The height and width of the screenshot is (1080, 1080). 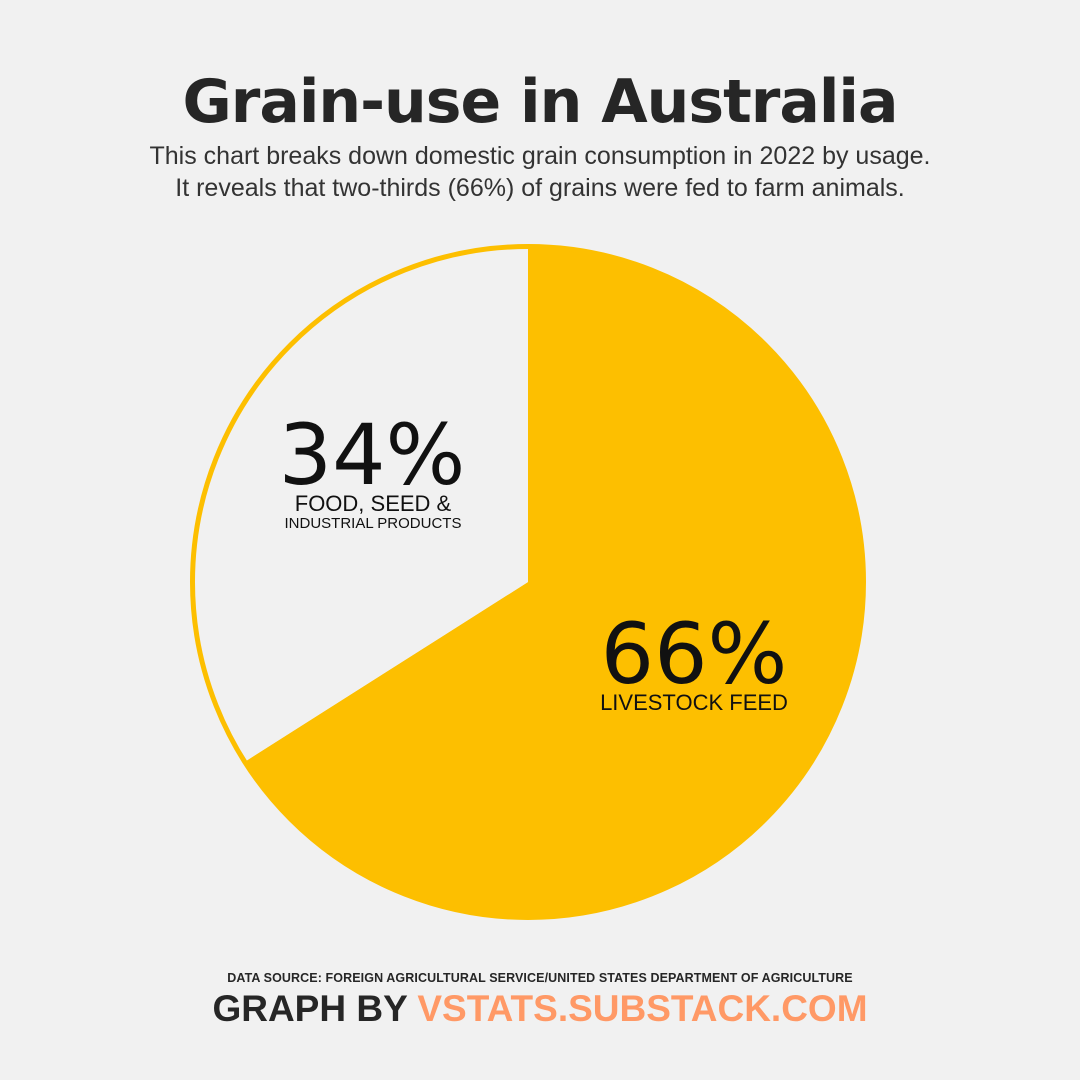 I want to click on slice-name-food-line-1: FOOD, SEED &, so click(x=373, y=503).